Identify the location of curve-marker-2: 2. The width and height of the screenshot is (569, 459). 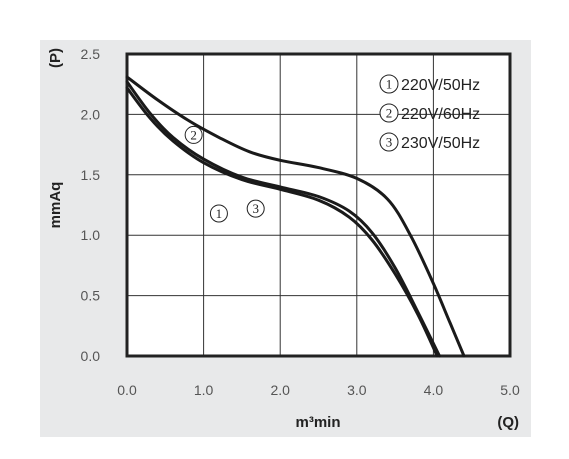
(193, 134).